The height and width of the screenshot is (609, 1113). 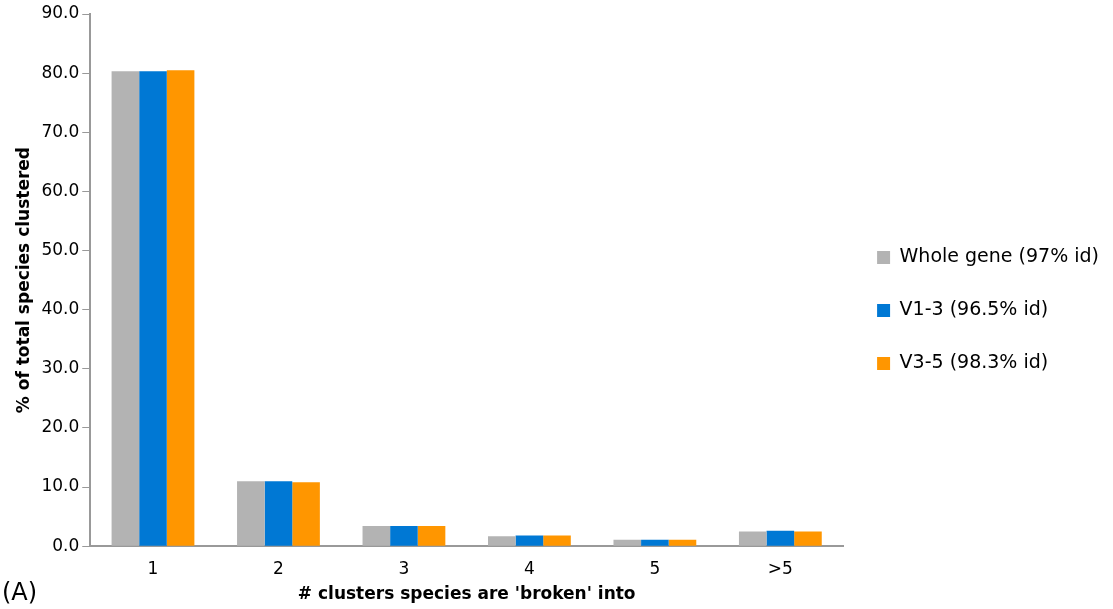 What do you see at coordinates (60, 130) in the screenshot?
I see `y-tick-label: 70.0` at bounding box center [60, 130].